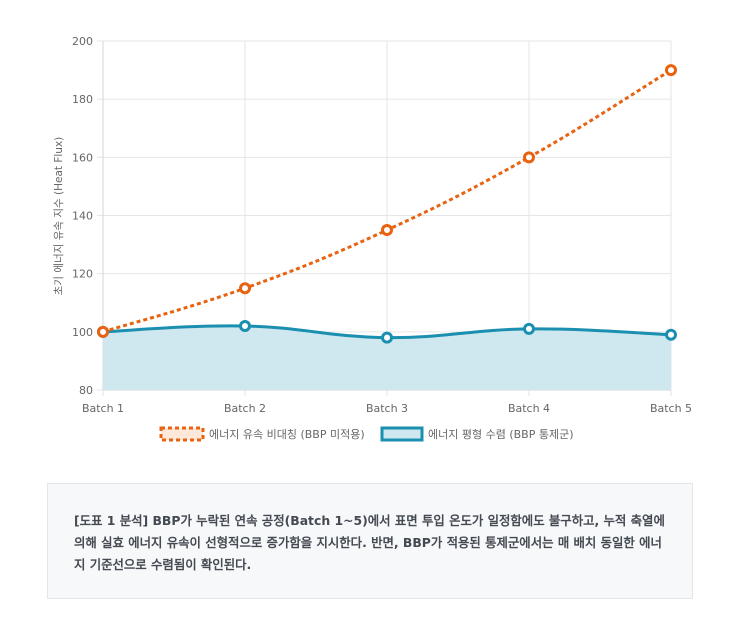 Image resolution: width=740 pixels, height=636 pixels. I want to click on series-2-area, so click(387, 357).